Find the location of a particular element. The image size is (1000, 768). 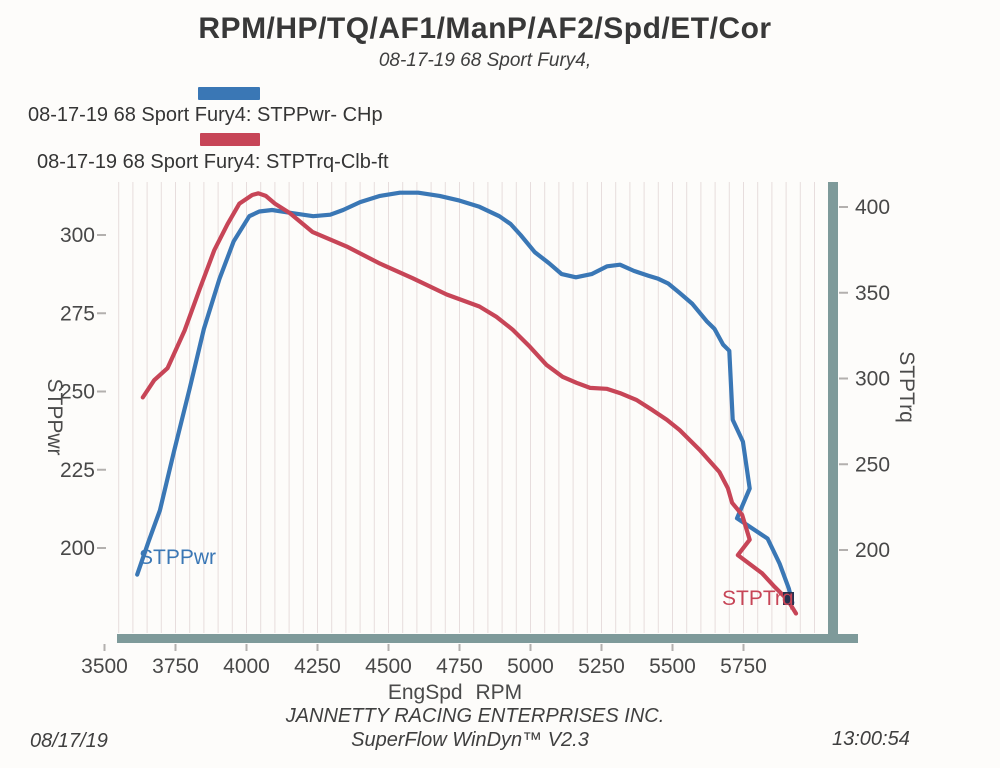

y-left-tick-label: 250 is located at coordinates (77, 392).